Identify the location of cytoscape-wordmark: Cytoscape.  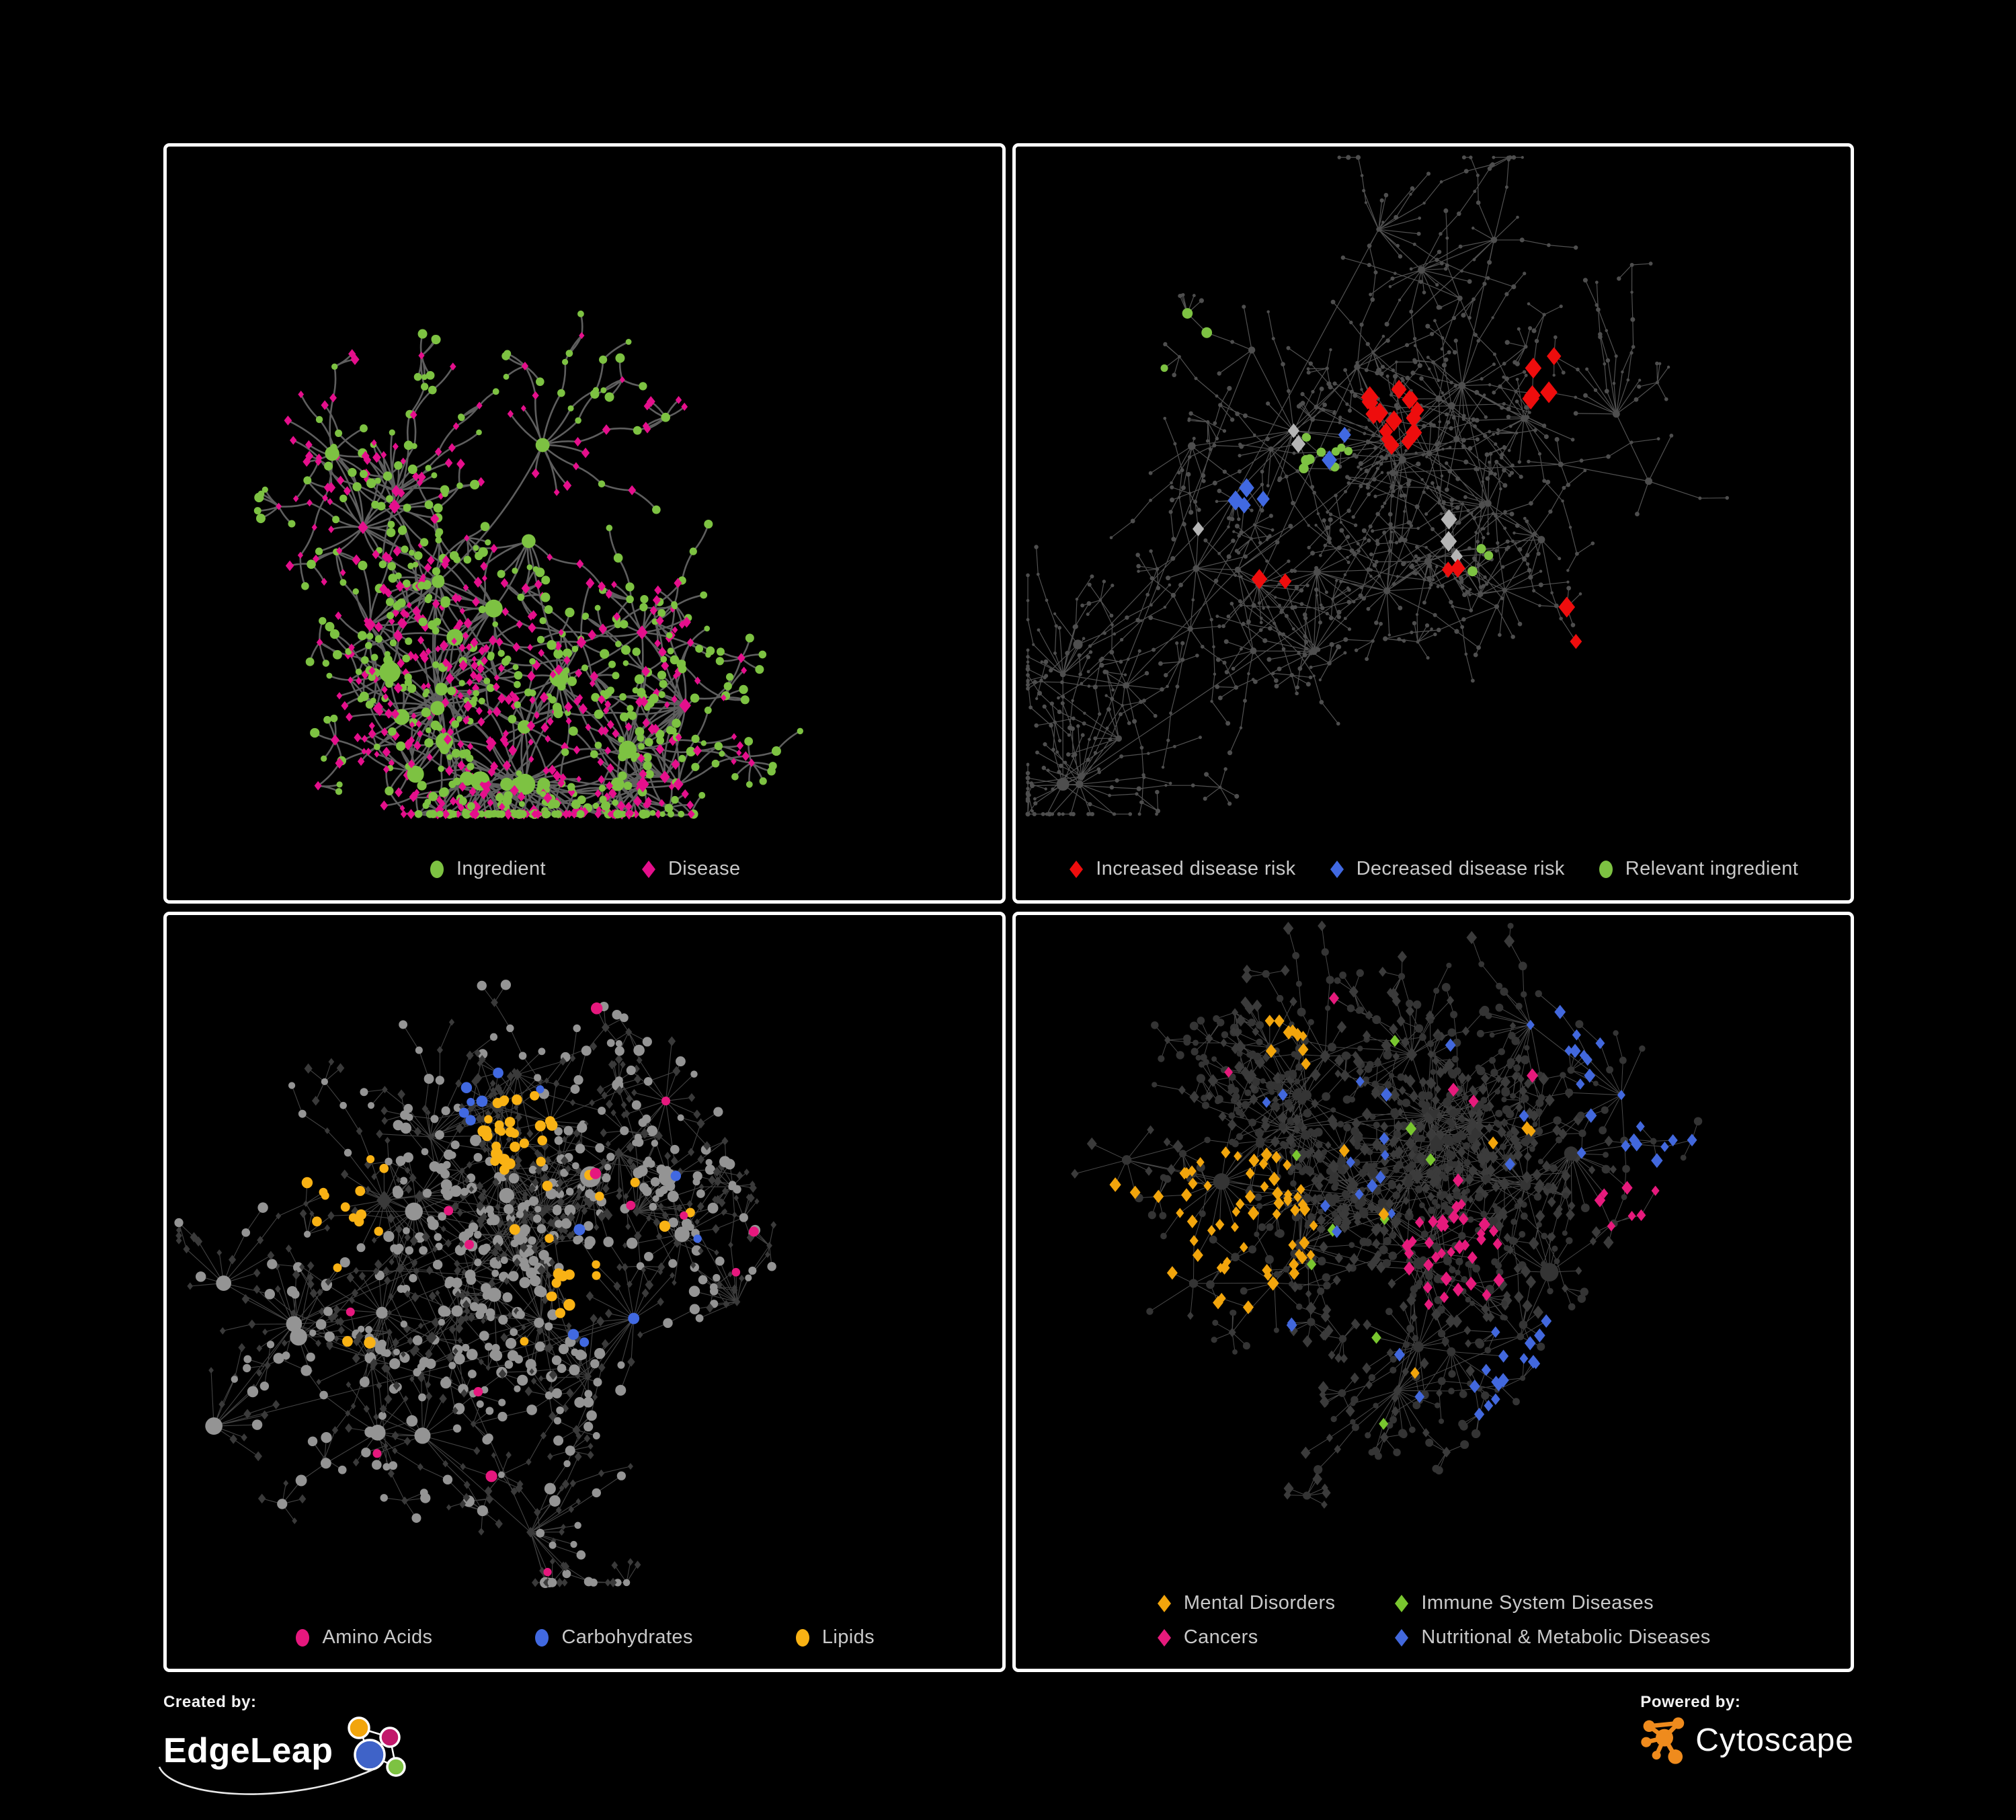
(1774, 1740).